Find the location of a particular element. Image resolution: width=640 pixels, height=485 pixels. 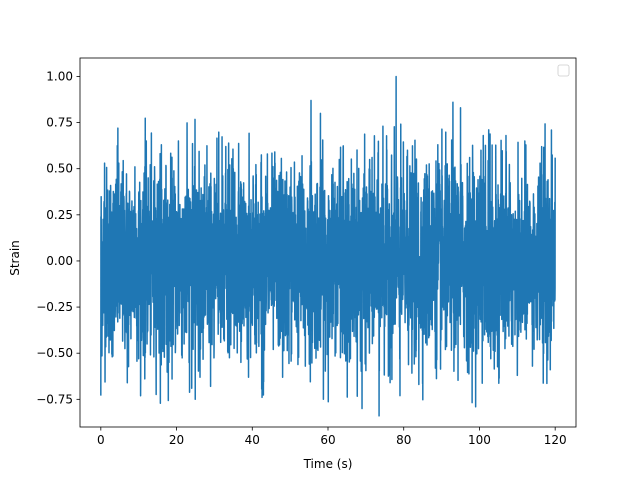

y-tick-label: 0.50 is located at coordinates (59, 169).